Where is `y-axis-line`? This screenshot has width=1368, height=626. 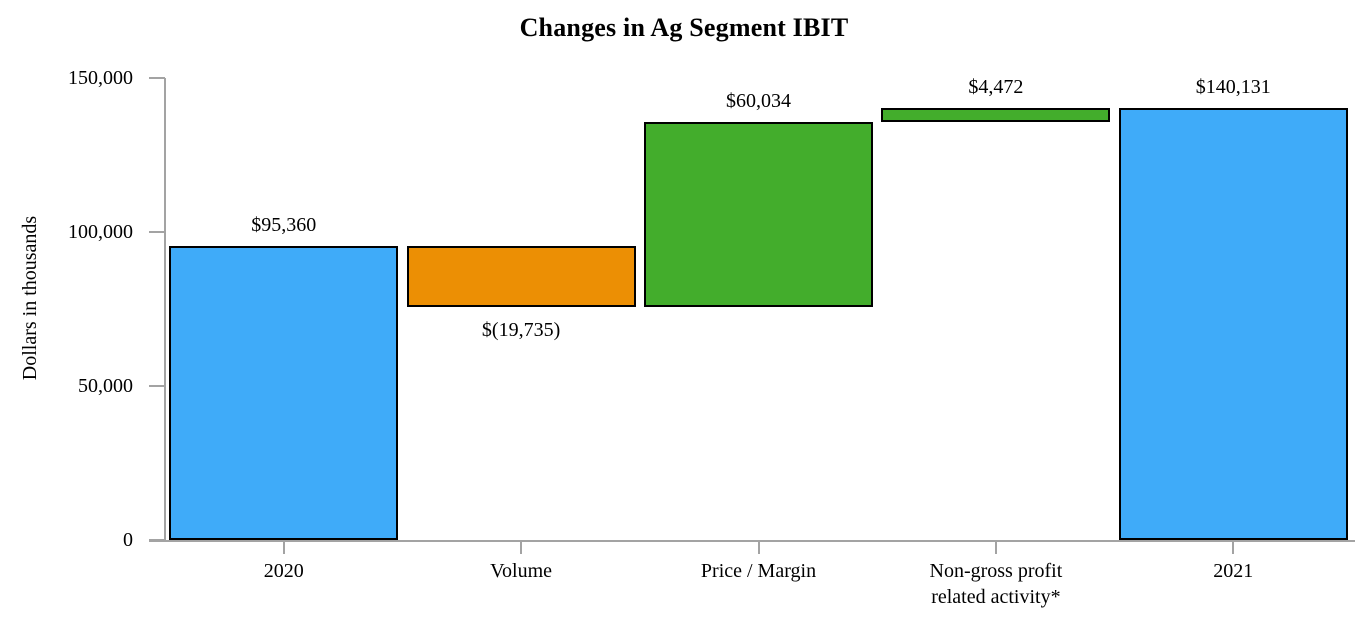
y-axis-line is located at coordinates (165, 310).